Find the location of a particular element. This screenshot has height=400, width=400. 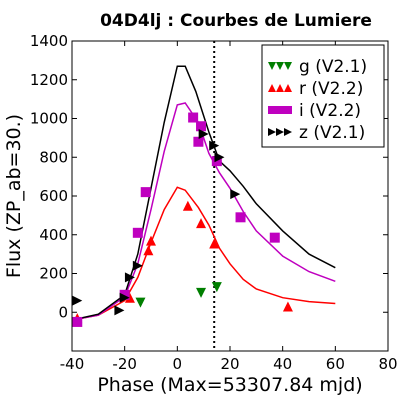

y-tick-label: 1400 is located at coordinates (49, 41).